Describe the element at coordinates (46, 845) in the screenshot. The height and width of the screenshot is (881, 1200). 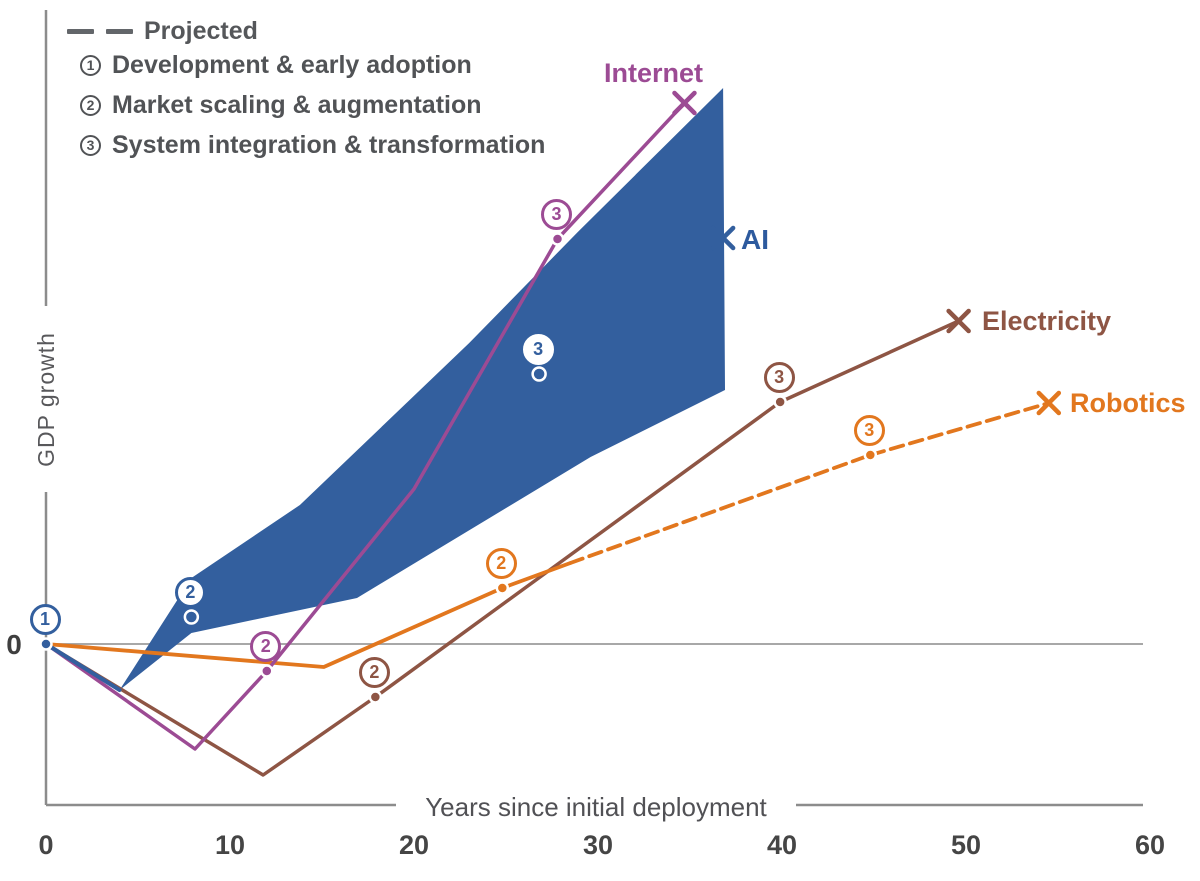
I see `x-tick-label-0: 0` at that location.